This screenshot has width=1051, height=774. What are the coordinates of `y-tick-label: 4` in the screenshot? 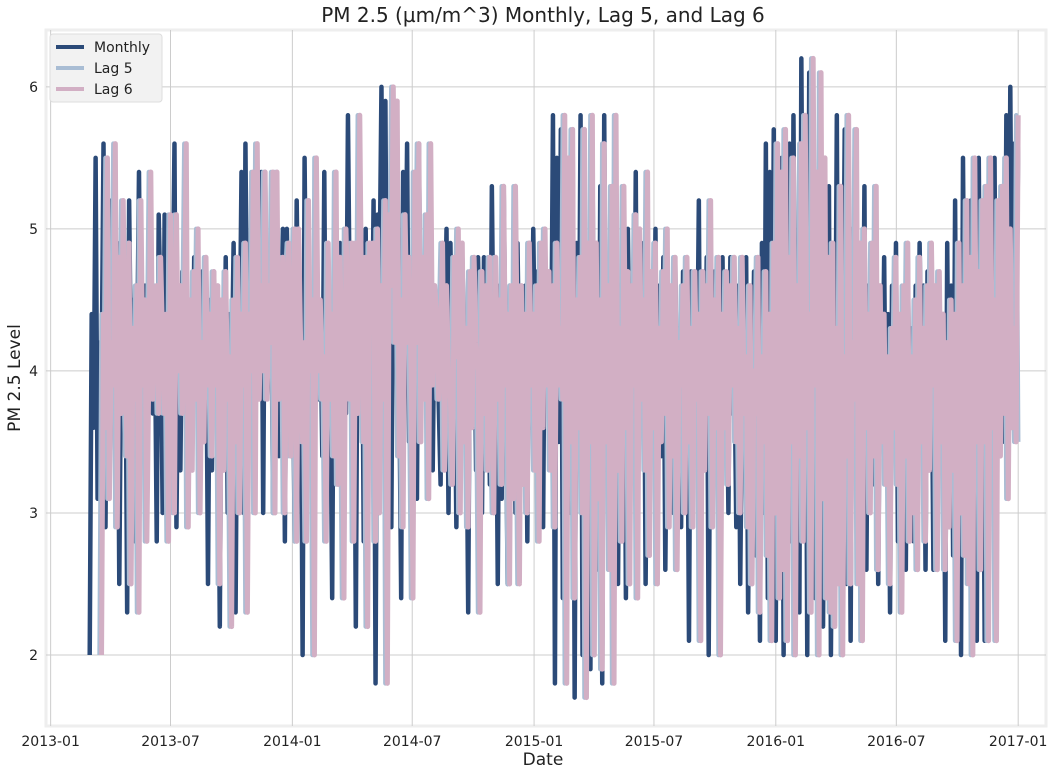 It's located at (33, 372).